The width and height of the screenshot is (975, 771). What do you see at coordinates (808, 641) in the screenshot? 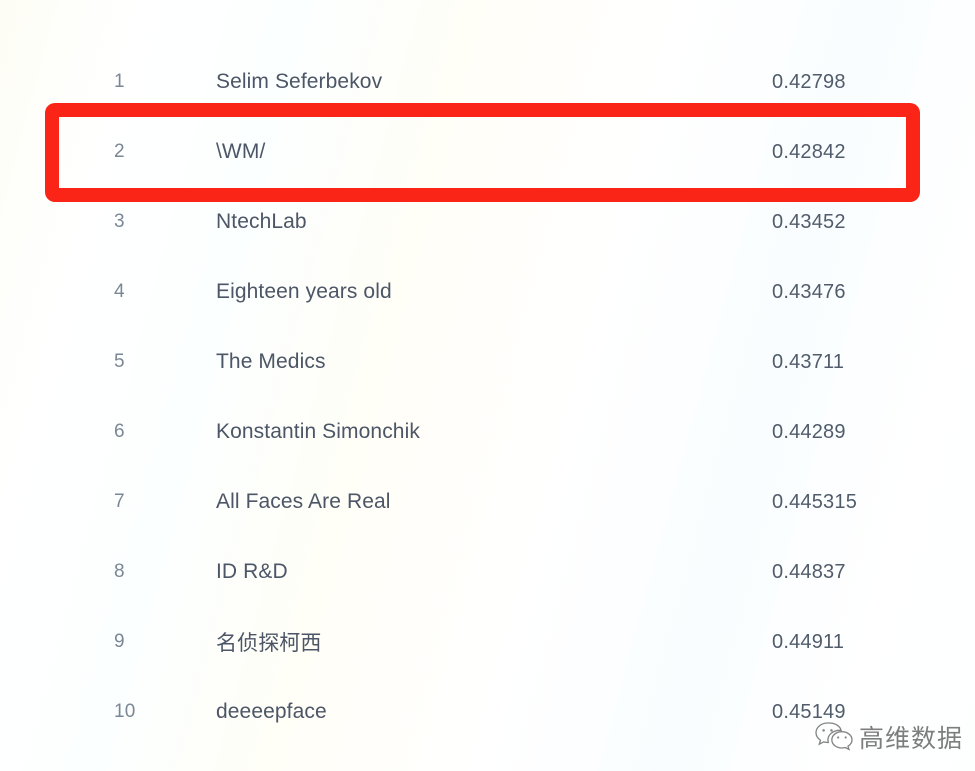
I see `score-cell: 0.44911` at bounding box center [808, 641].